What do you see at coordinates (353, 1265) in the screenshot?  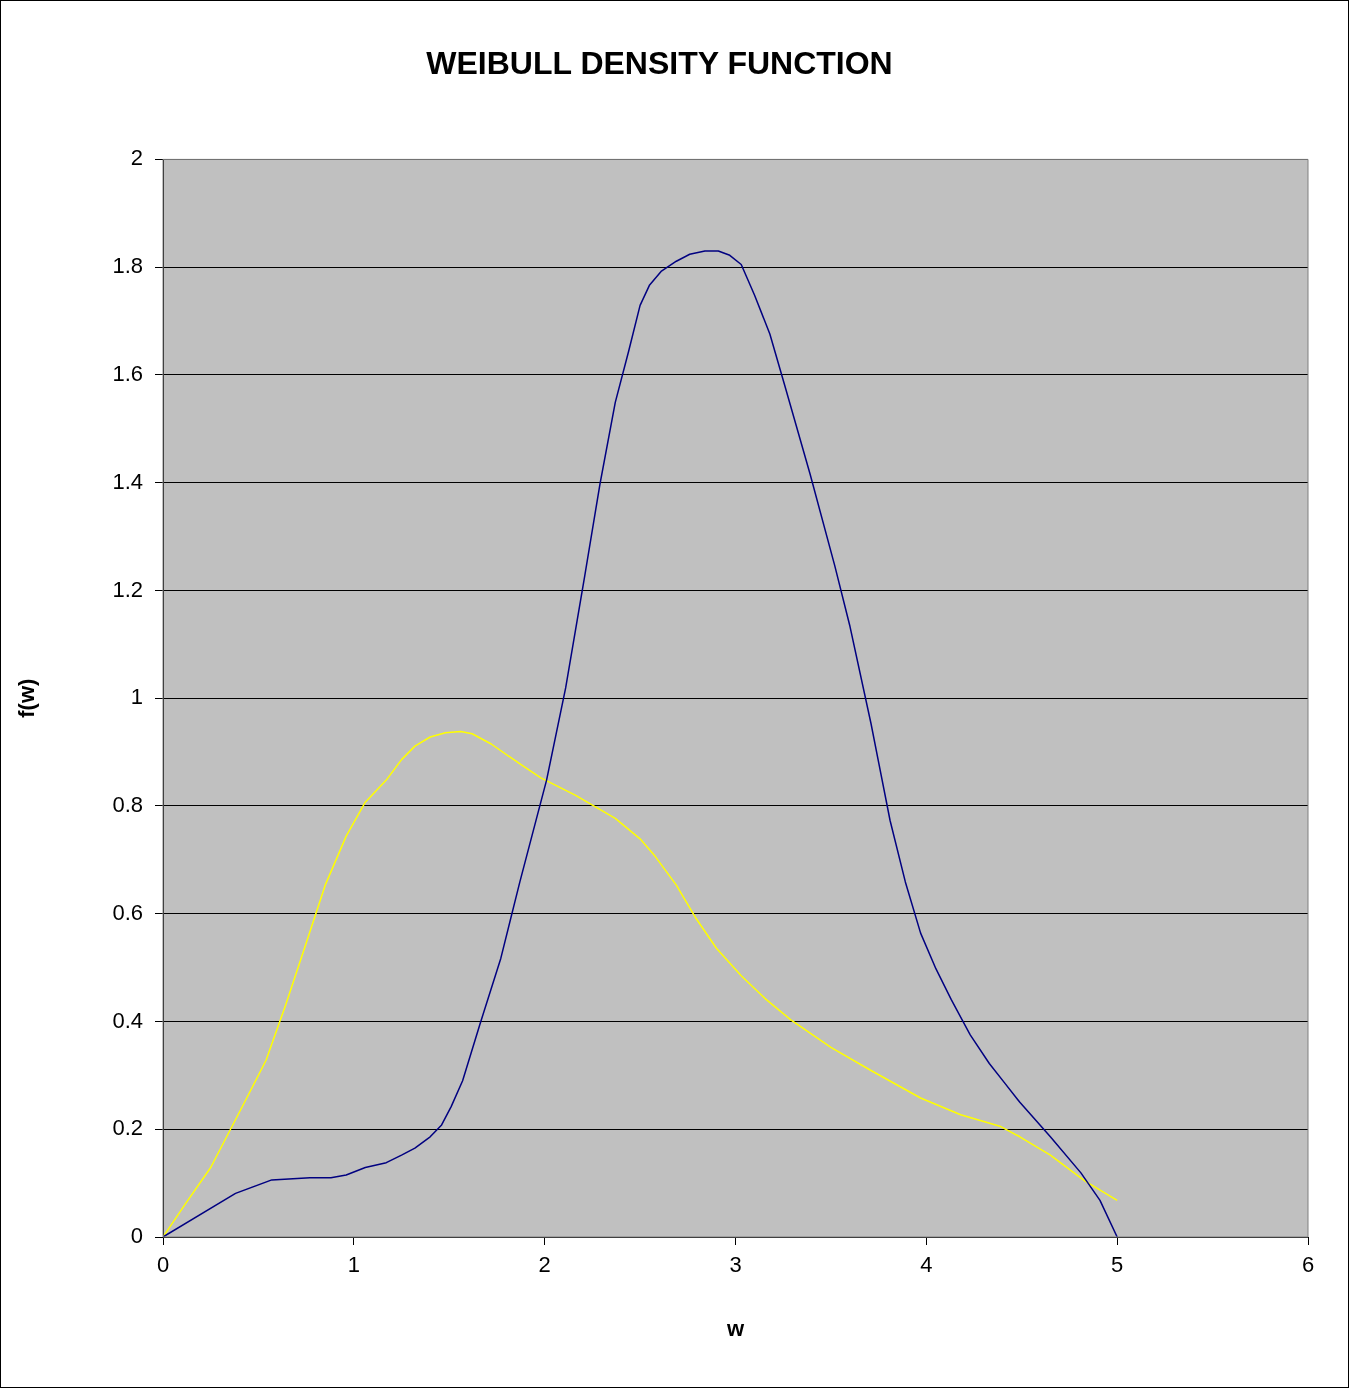 I see `x-tick-label: 1` at bounding box center [353, 1265].